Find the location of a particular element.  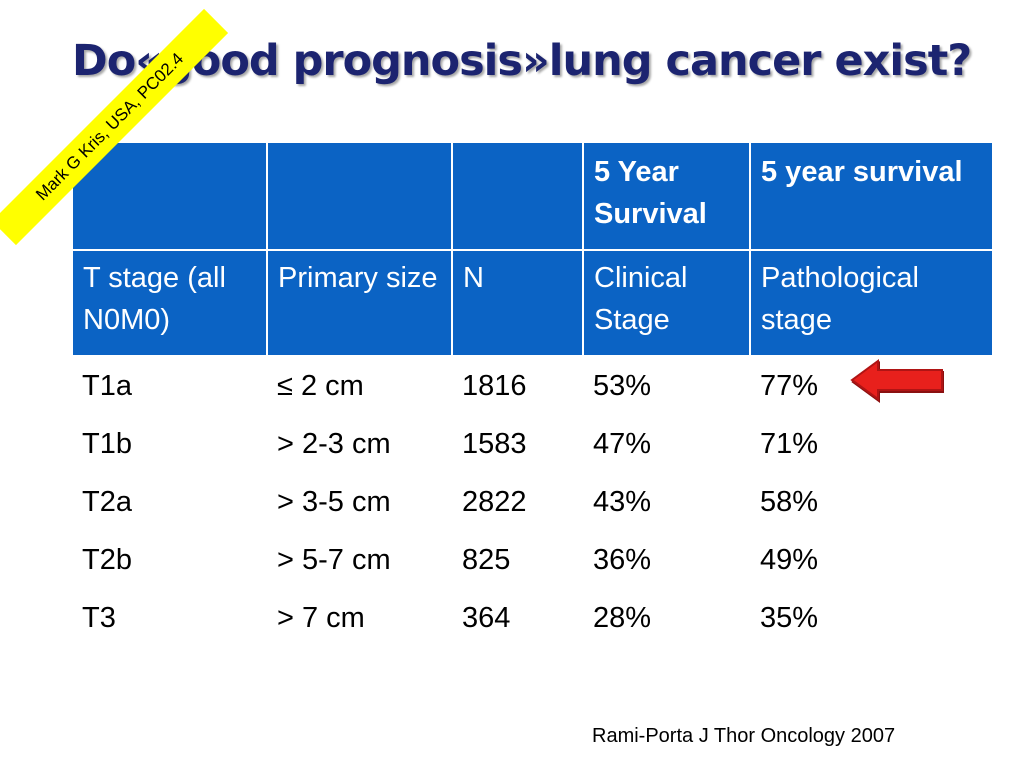

left-arrow-icon is located at coordinates (897, 381).